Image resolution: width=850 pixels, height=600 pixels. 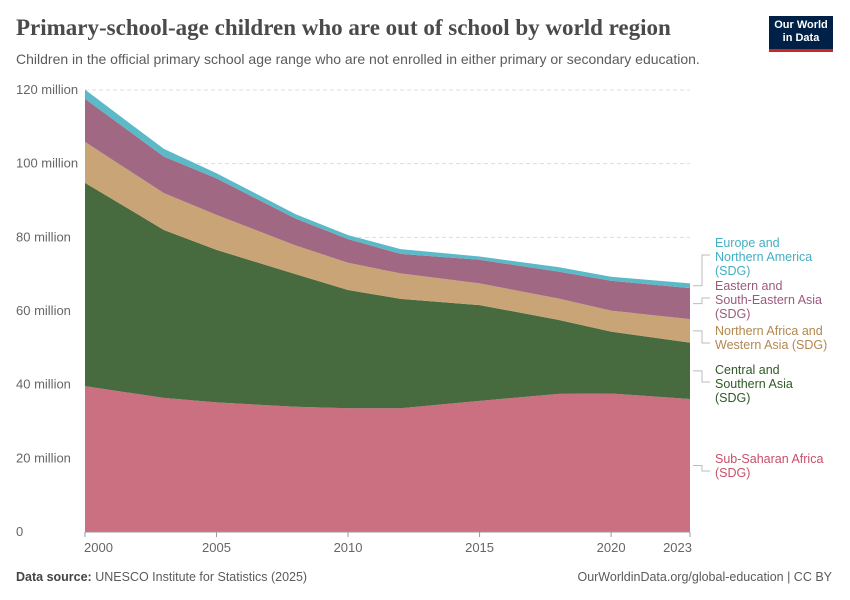 What do you see at coordinates (479, 547) in the screenshot?
I see `x-tick-label: 2015` at bounding box center [479, 547].